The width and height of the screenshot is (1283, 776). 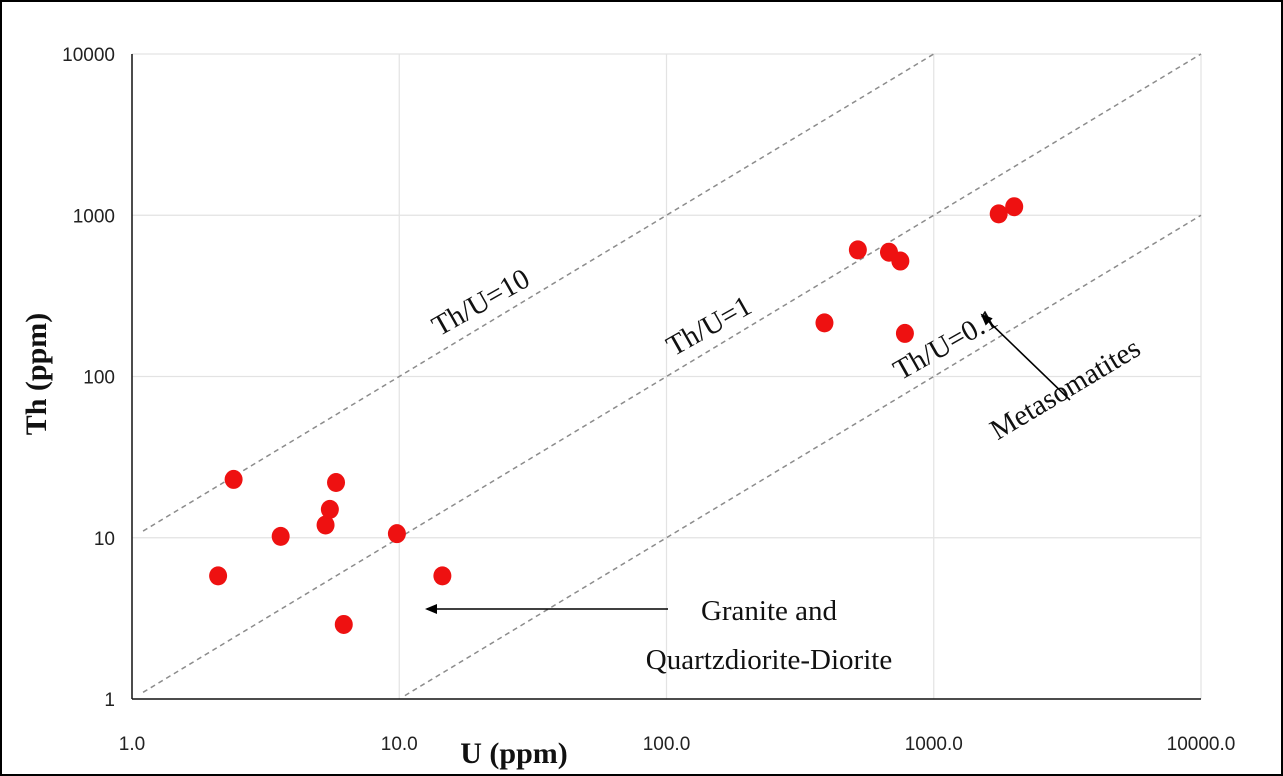 I want to click on y-tick-label: 100, so click(x=99, y=378).